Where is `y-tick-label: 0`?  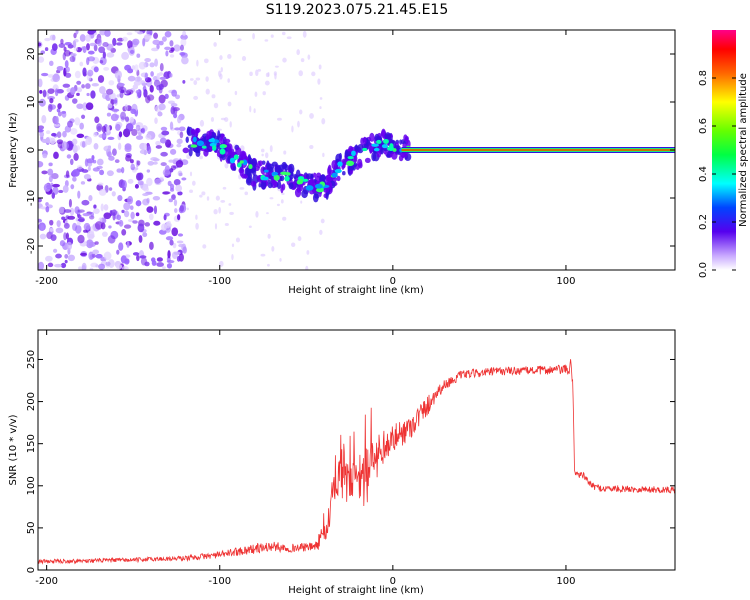 y-tick-label: 0 is located at coordinates (31, 570).